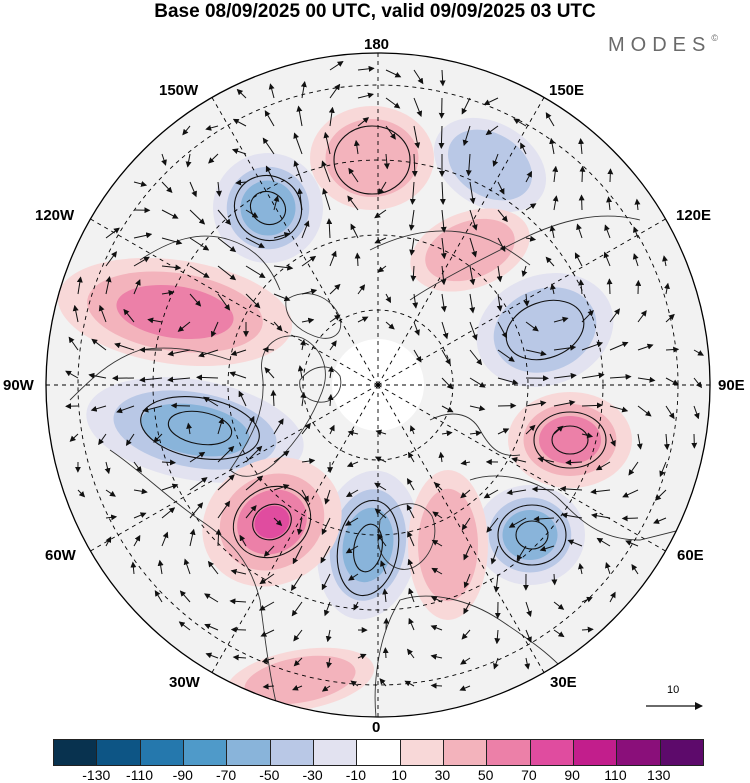 The width and height of the screenshot is (750, 783). Describe the element at coordinates (60, 555) in the screenshot. I see `lon-label-60w: 60W` at that location.